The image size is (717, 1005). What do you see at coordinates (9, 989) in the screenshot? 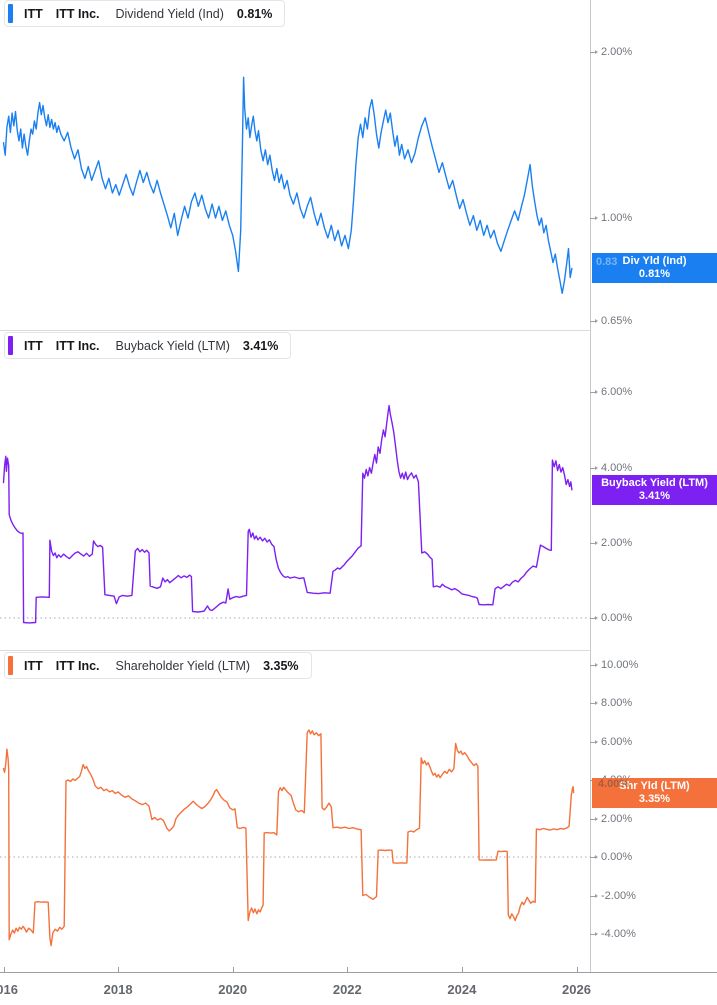
I see `x-tick-label: 2016` at bounding box center [9, 989].